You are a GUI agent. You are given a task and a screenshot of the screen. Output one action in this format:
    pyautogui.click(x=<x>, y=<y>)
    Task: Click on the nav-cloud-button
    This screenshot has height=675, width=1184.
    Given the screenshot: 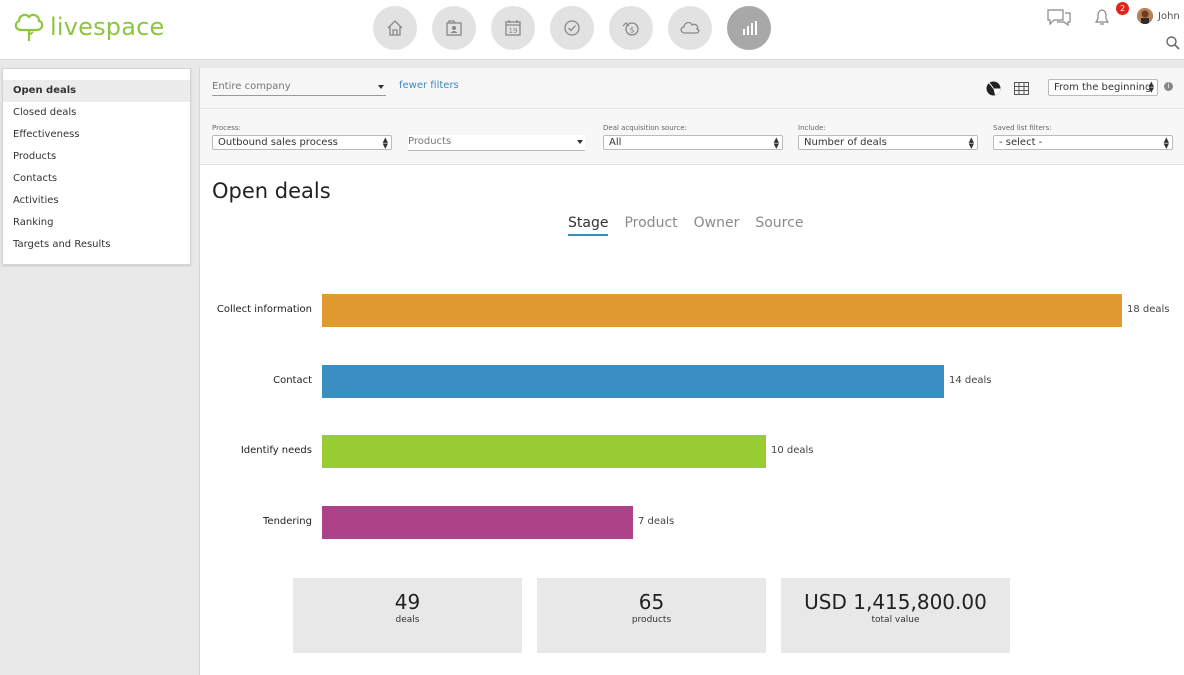 What is the action you would take?
    pyautogui.click(x=690, y=28)
    